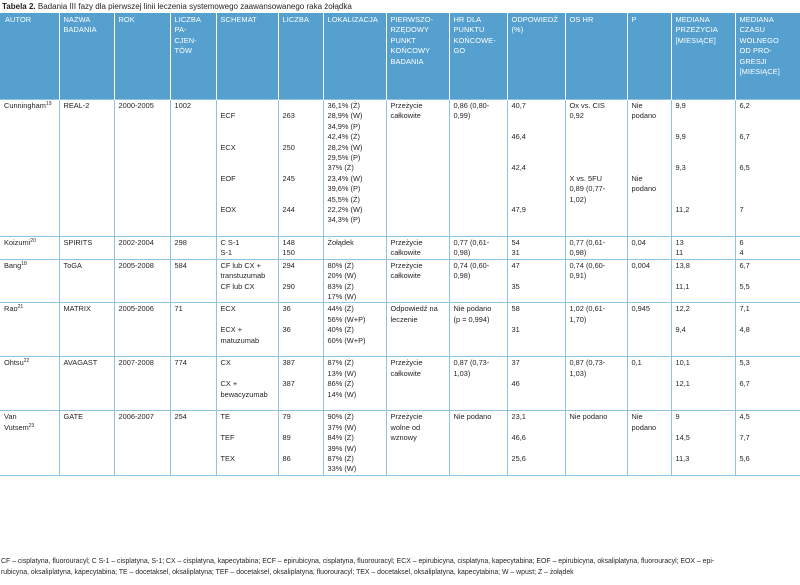 The width and height of the screenshot is (800, 585). What do you see at coordinates (26, 361) in the screenshot?
I see `reference-number: 22` at bounding box center [26, 361].